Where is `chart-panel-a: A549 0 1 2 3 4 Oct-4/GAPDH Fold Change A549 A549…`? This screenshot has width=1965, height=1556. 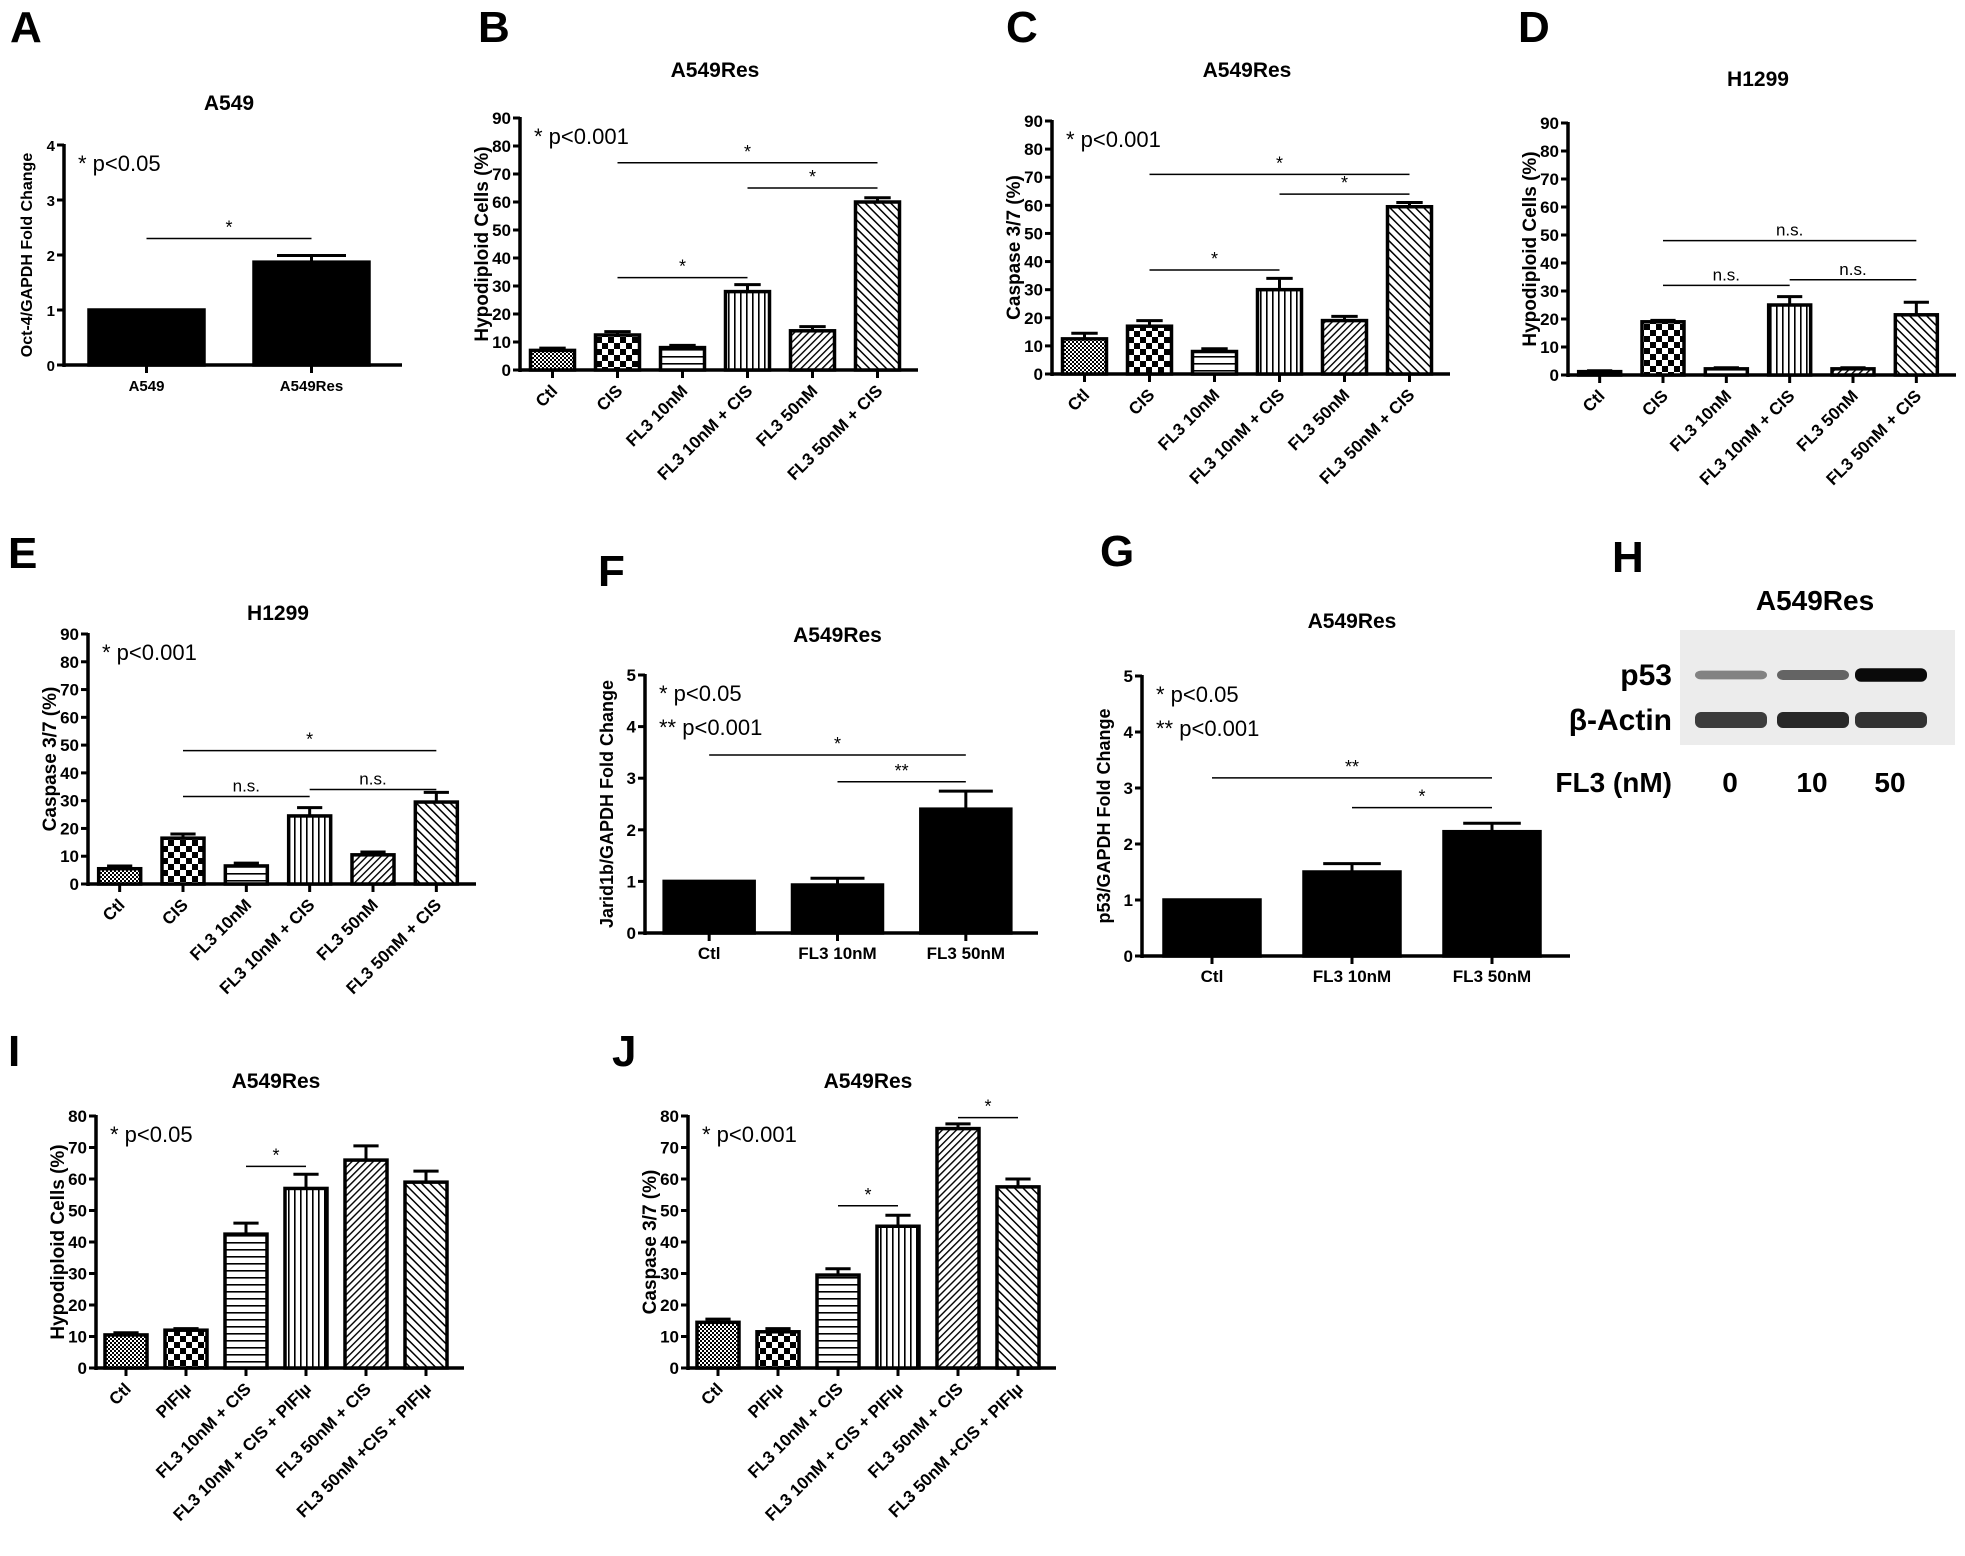 chart-panel-a: A549 0 1 2 3 4 Oct-4/GAPDH Fold Change A549 A549… is located at coordinates (210, 243).